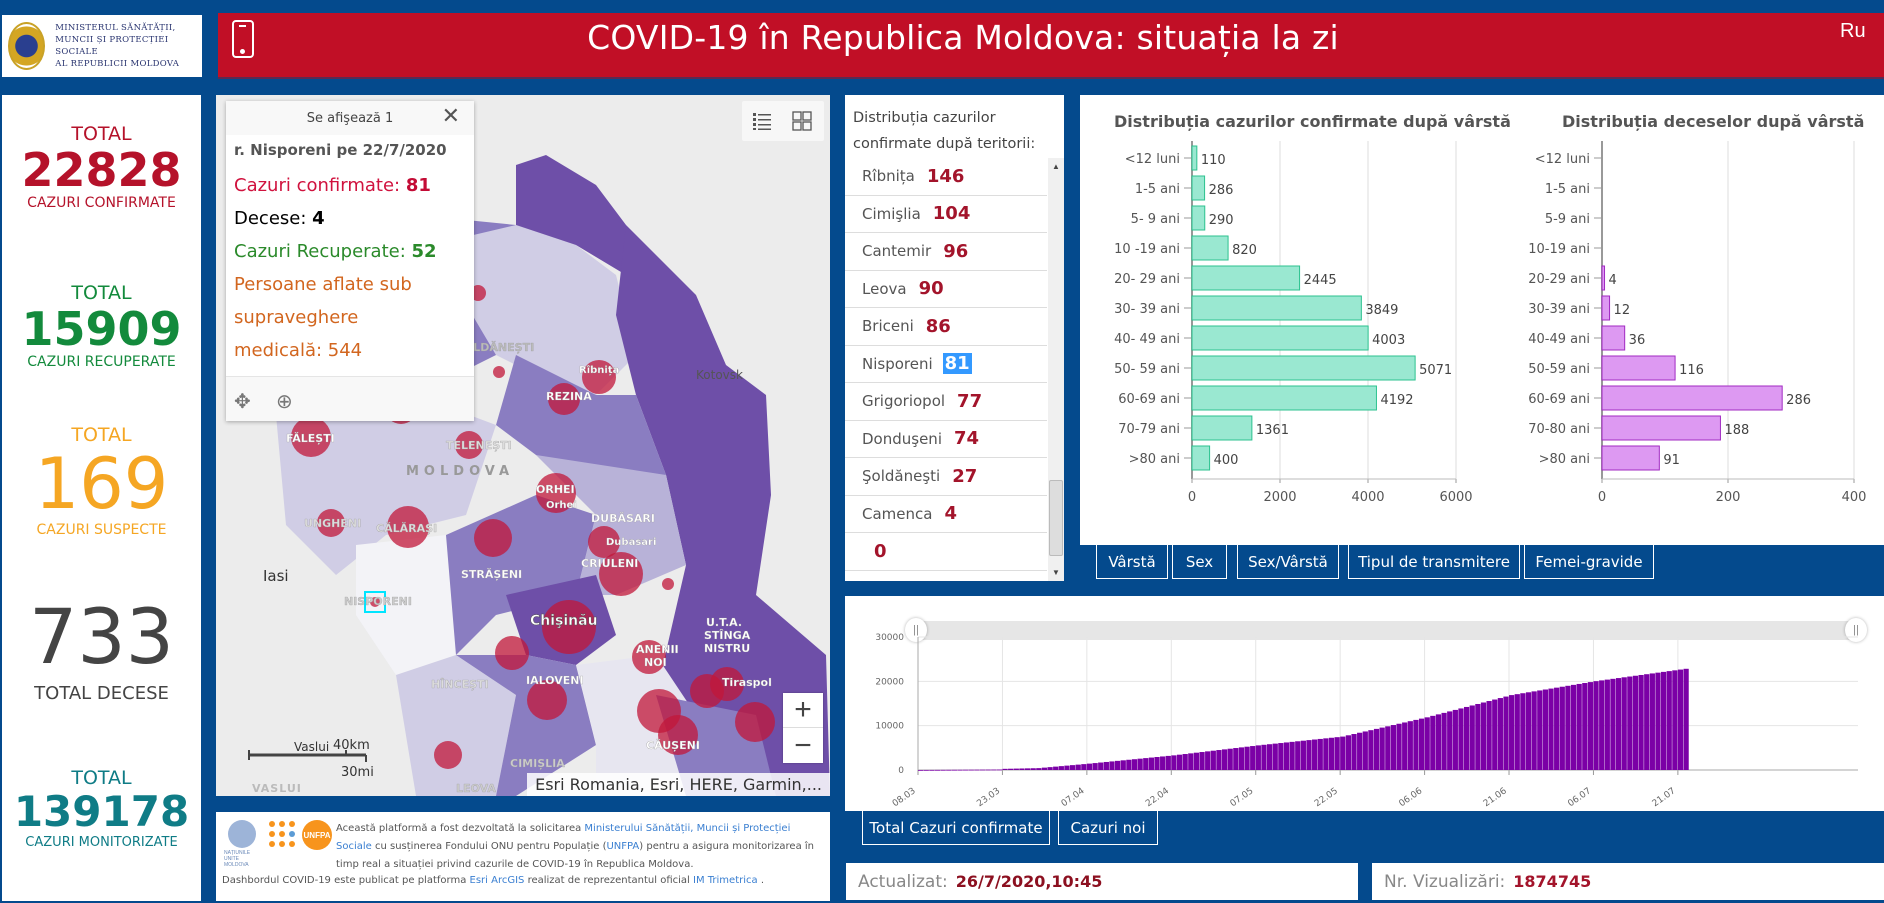 Image resolution: width=1884 pixels, height=903 pixels. I want to click on territory-value: 27, so click(965, 476).